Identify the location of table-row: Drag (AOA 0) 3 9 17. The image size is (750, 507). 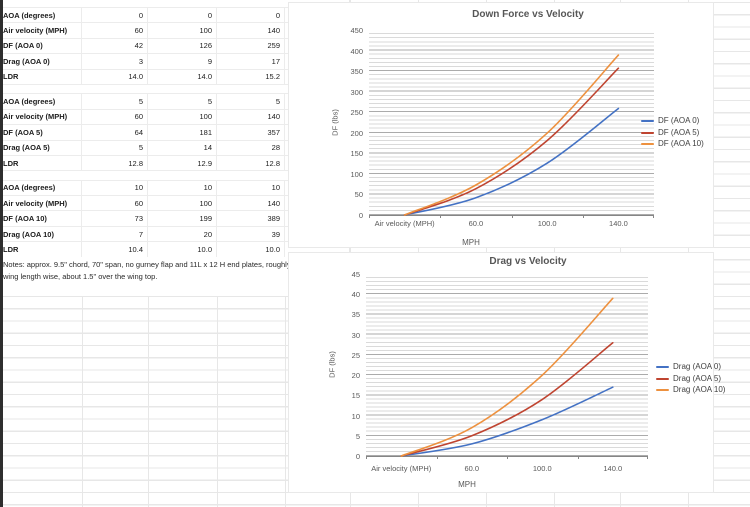
(174, 62).